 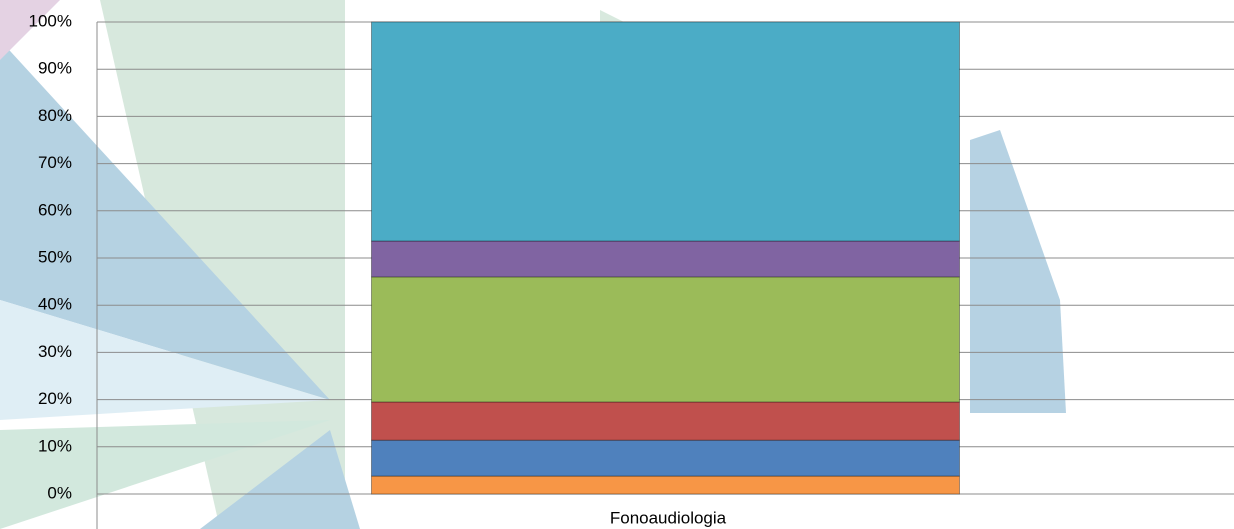 What do you see at coordinates (59, 492) in the screenshot?
I see `y-tick-label: 0%` at bounding box center [59, 492].